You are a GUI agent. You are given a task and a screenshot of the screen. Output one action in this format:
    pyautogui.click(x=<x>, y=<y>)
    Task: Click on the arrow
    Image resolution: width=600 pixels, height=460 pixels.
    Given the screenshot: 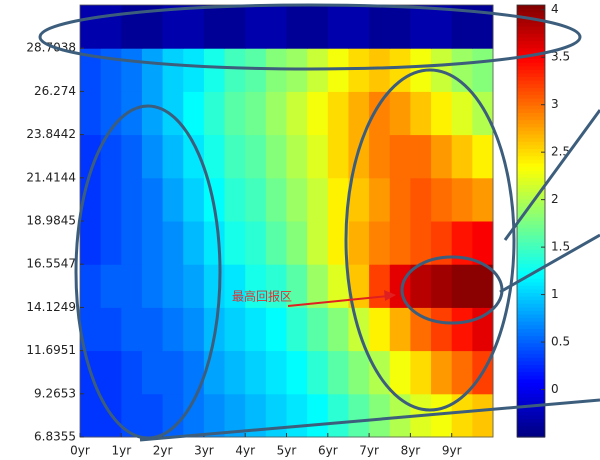 What is the action you would take?
    pyautogui.click(x=338, y=301)
    